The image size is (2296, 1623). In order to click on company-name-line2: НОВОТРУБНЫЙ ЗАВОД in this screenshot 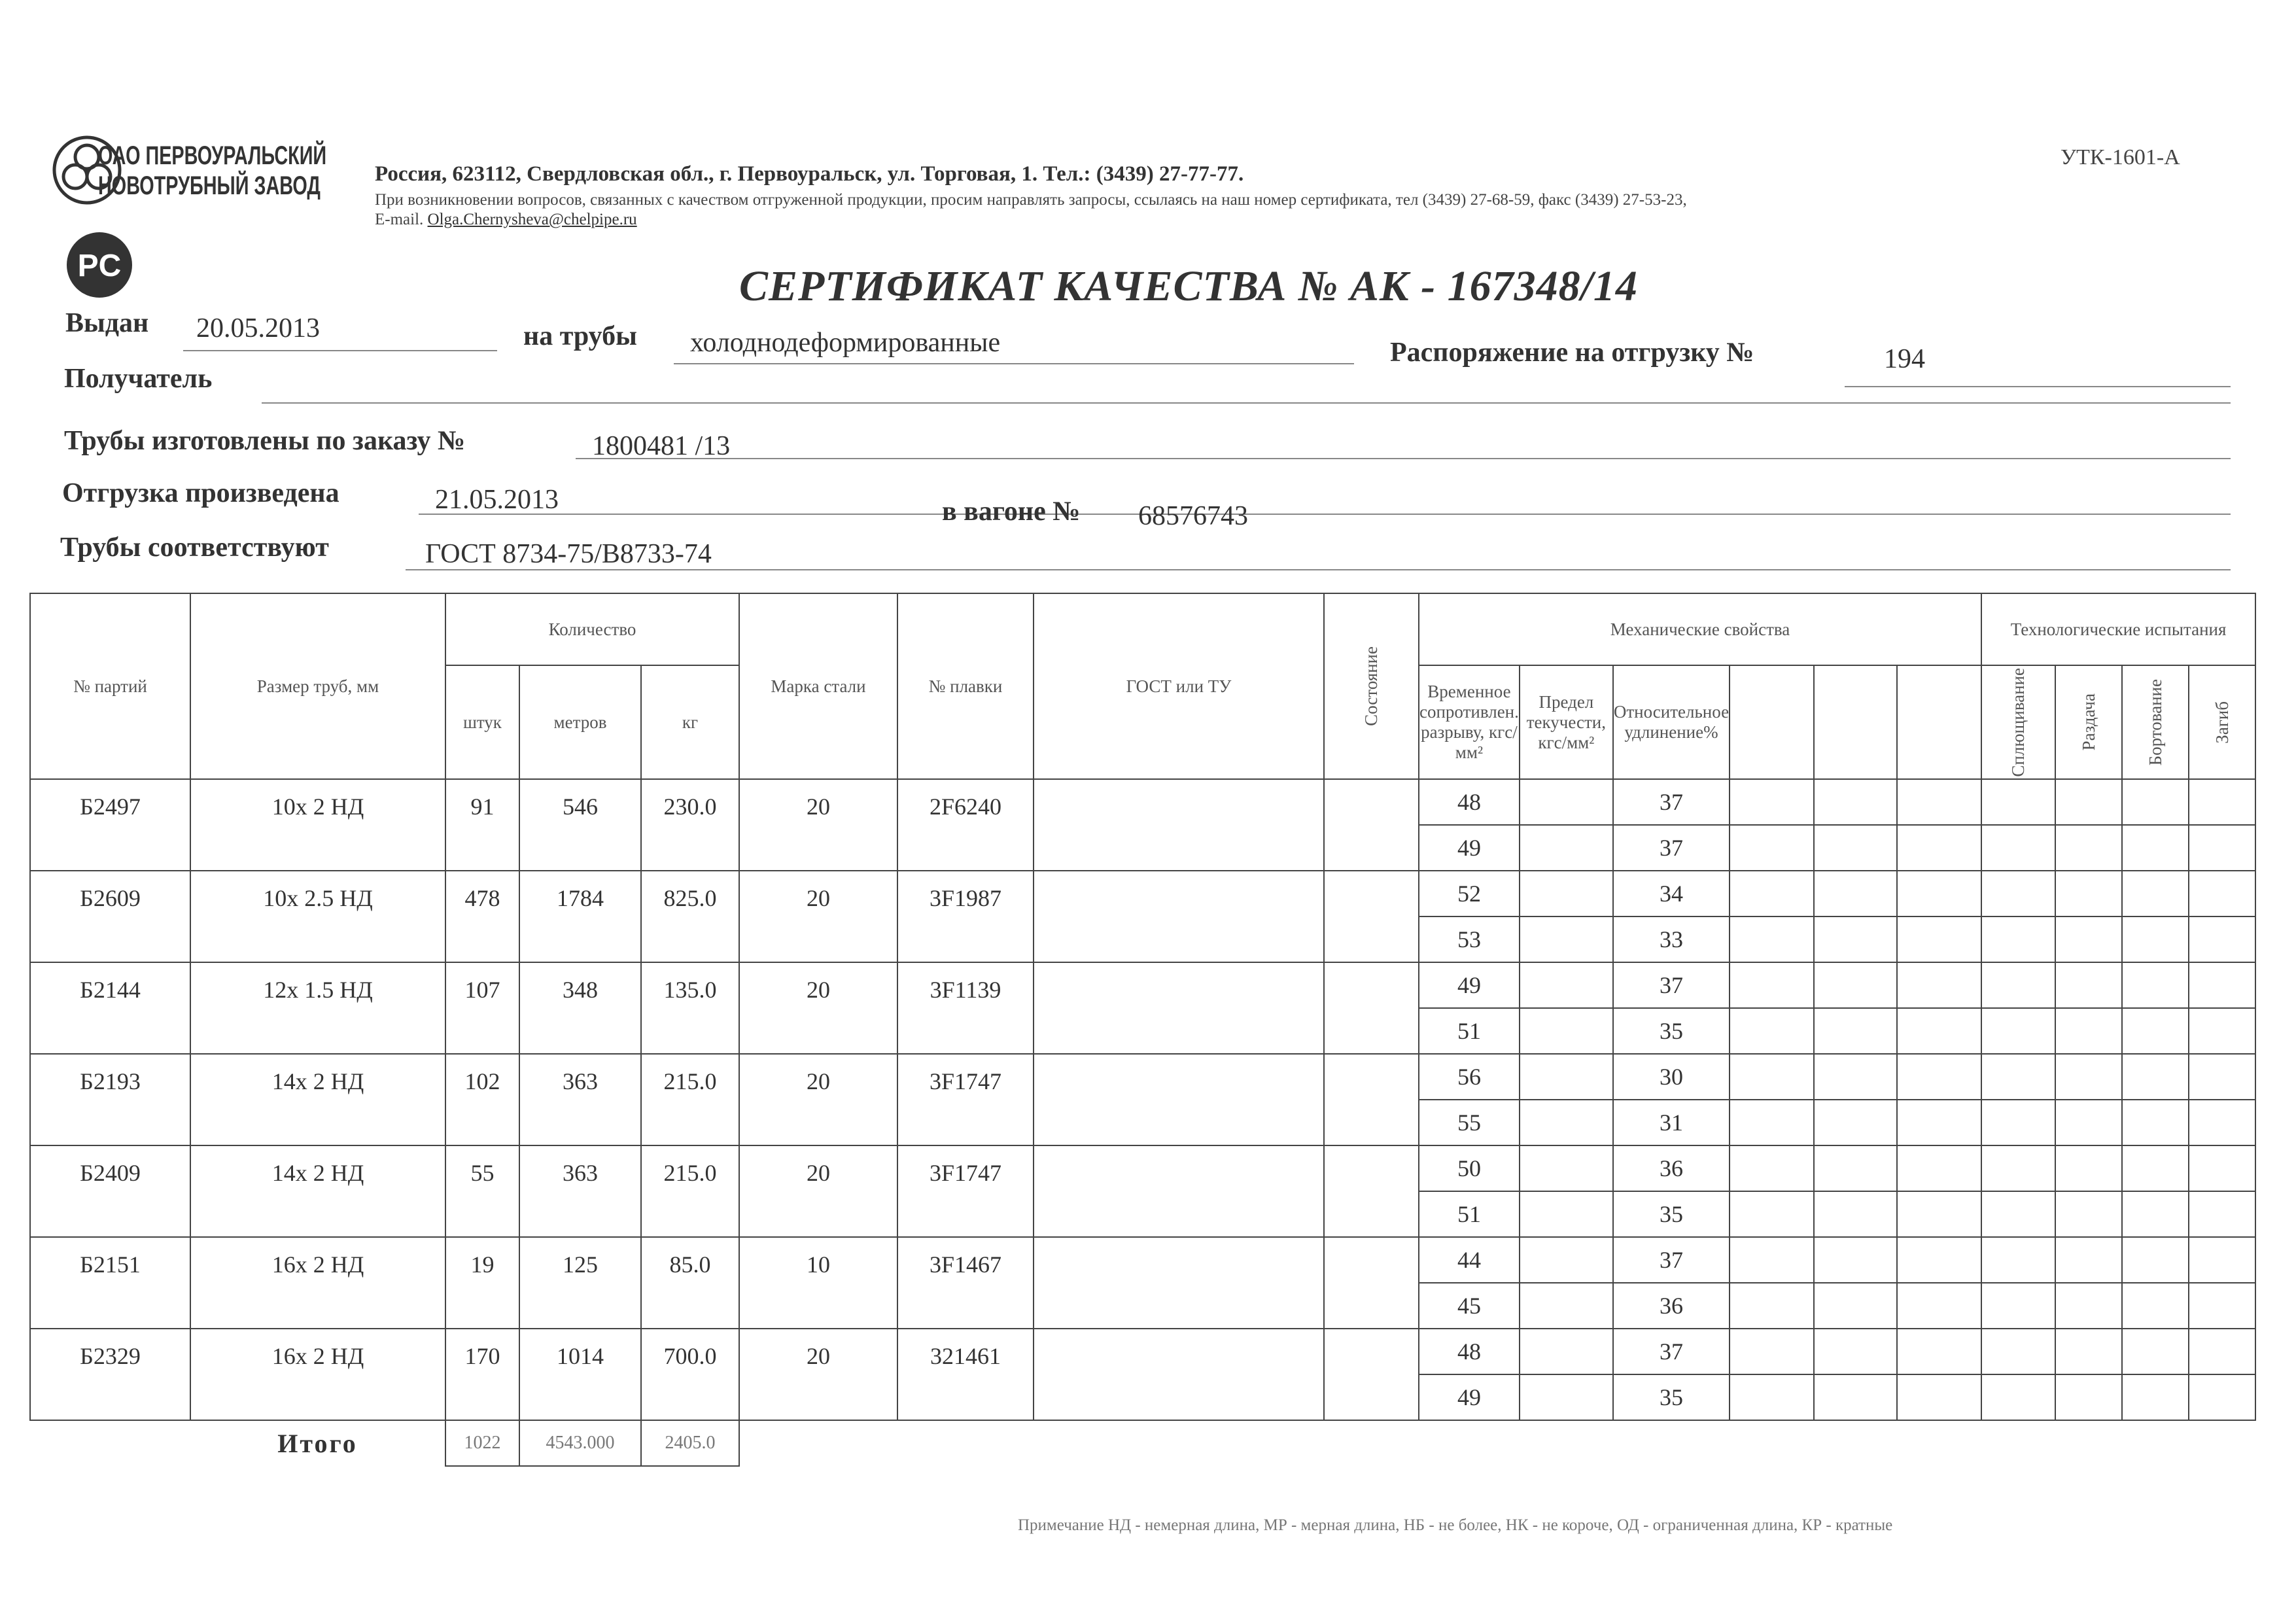, I will do `click(209, 185)`.